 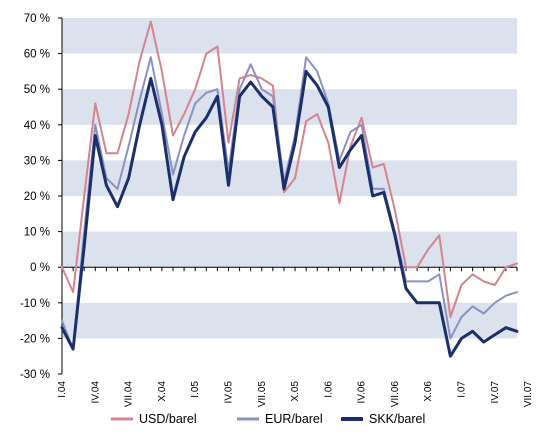 What do you see at coordinates (328, 389) in the screenshot?
I see `x-tick-label: I.06` at bounding box center [328, 389].